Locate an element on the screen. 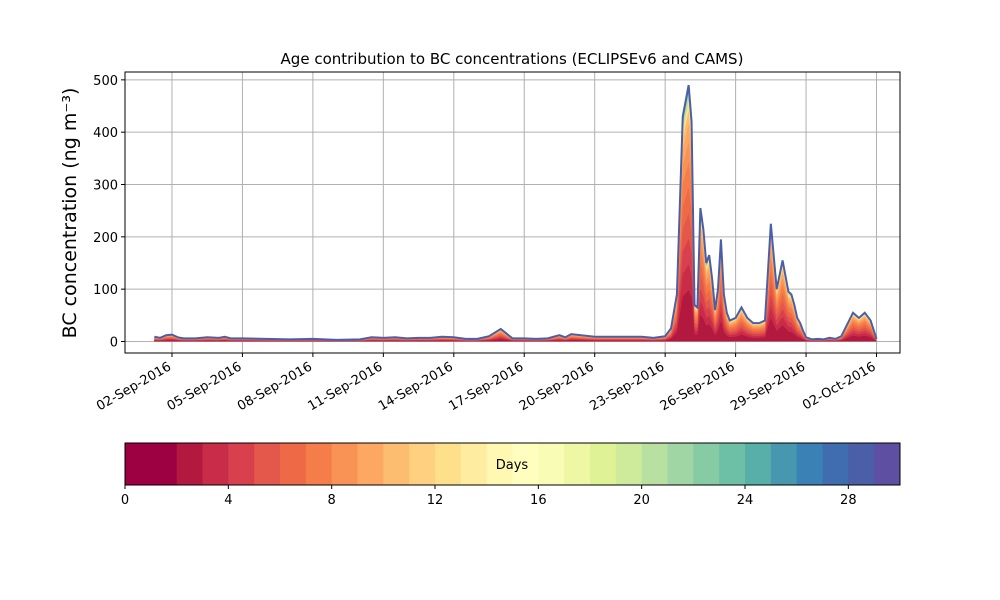  y-tick-label: 500 is located at coordinates (105, 81).